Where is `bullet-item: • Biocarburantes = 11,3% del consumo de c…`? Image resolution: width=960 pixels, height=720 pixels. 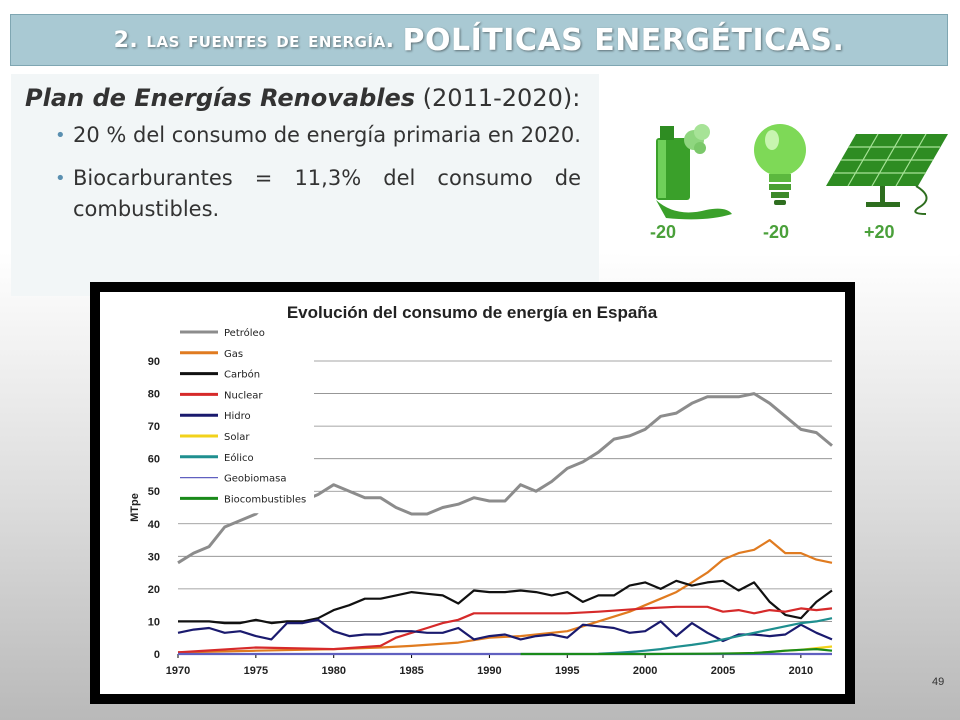 bullet-item: • Biocarburantes = 11,3% del consumo de c… is located at coordinates (320, 194).